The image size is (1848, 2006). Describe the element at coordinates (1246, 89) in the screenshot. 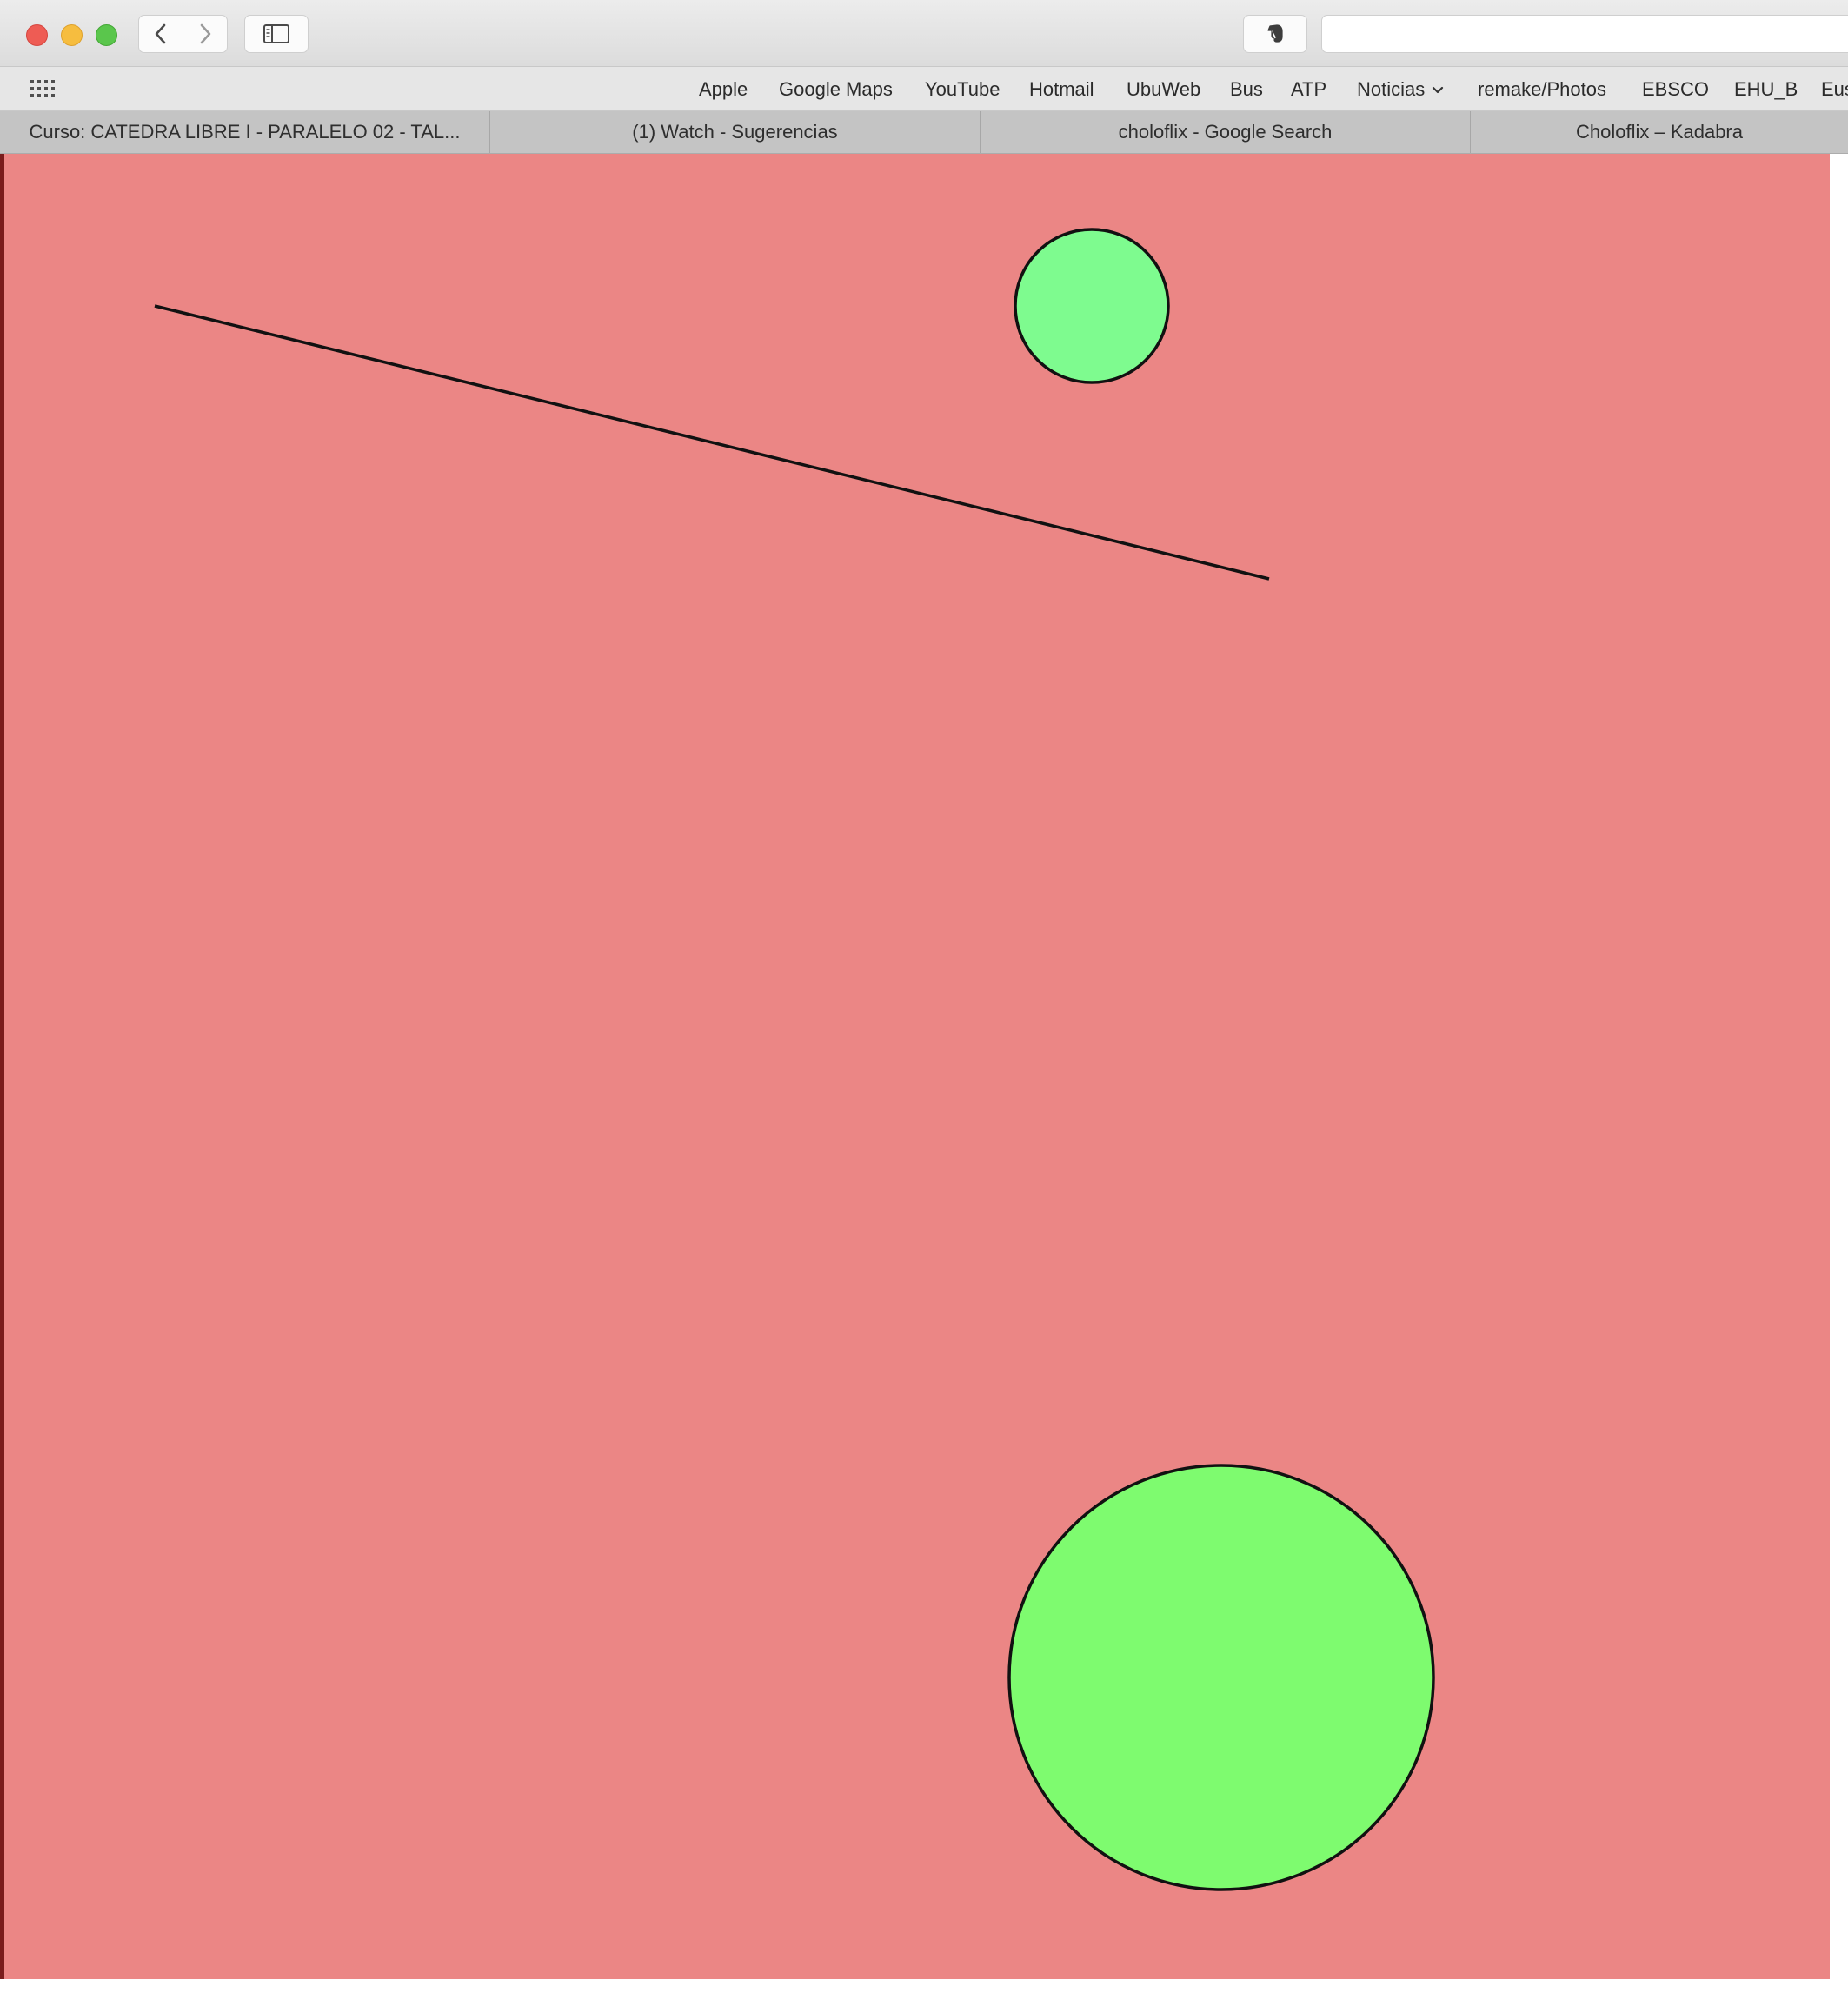

I see `bookmark-bus: Bus` at that location.